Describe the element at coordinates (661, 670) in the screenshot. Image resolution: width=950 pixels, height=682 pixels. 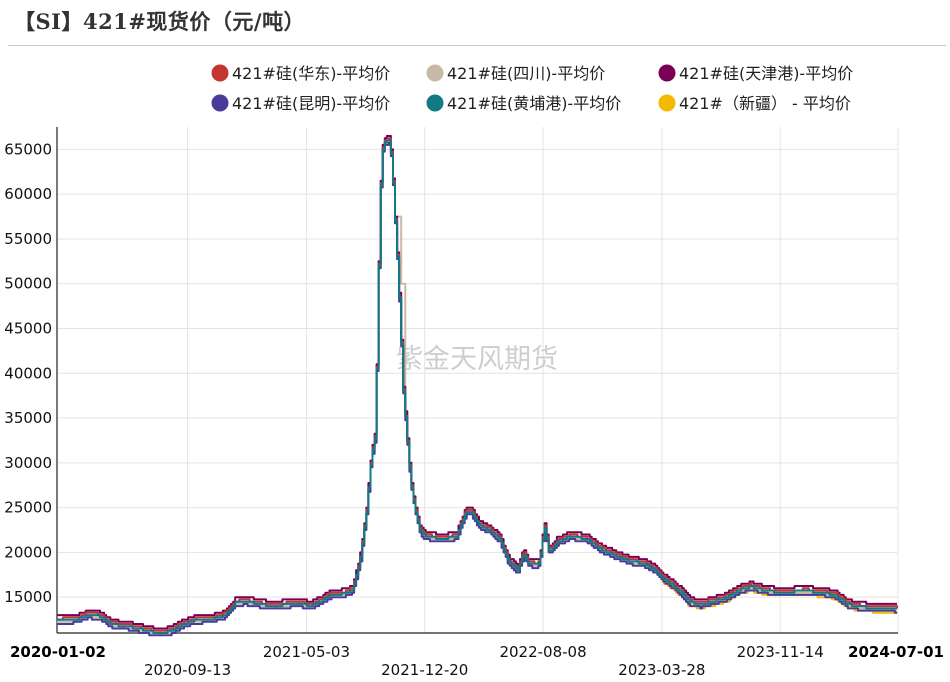
I see `x-tick-label: 2023-03-28` at that location.